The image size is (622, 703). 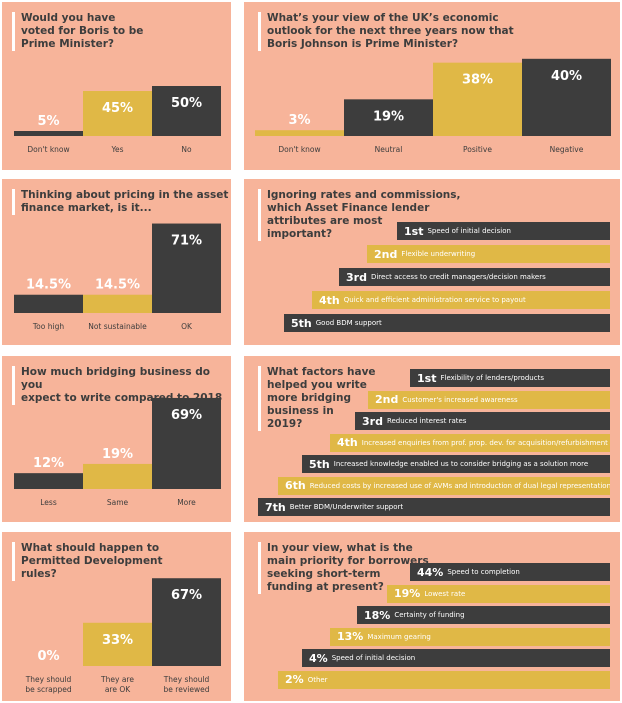 I want to click on bar-0: 1st Speed of initial decision, so click(x=503, y=231).